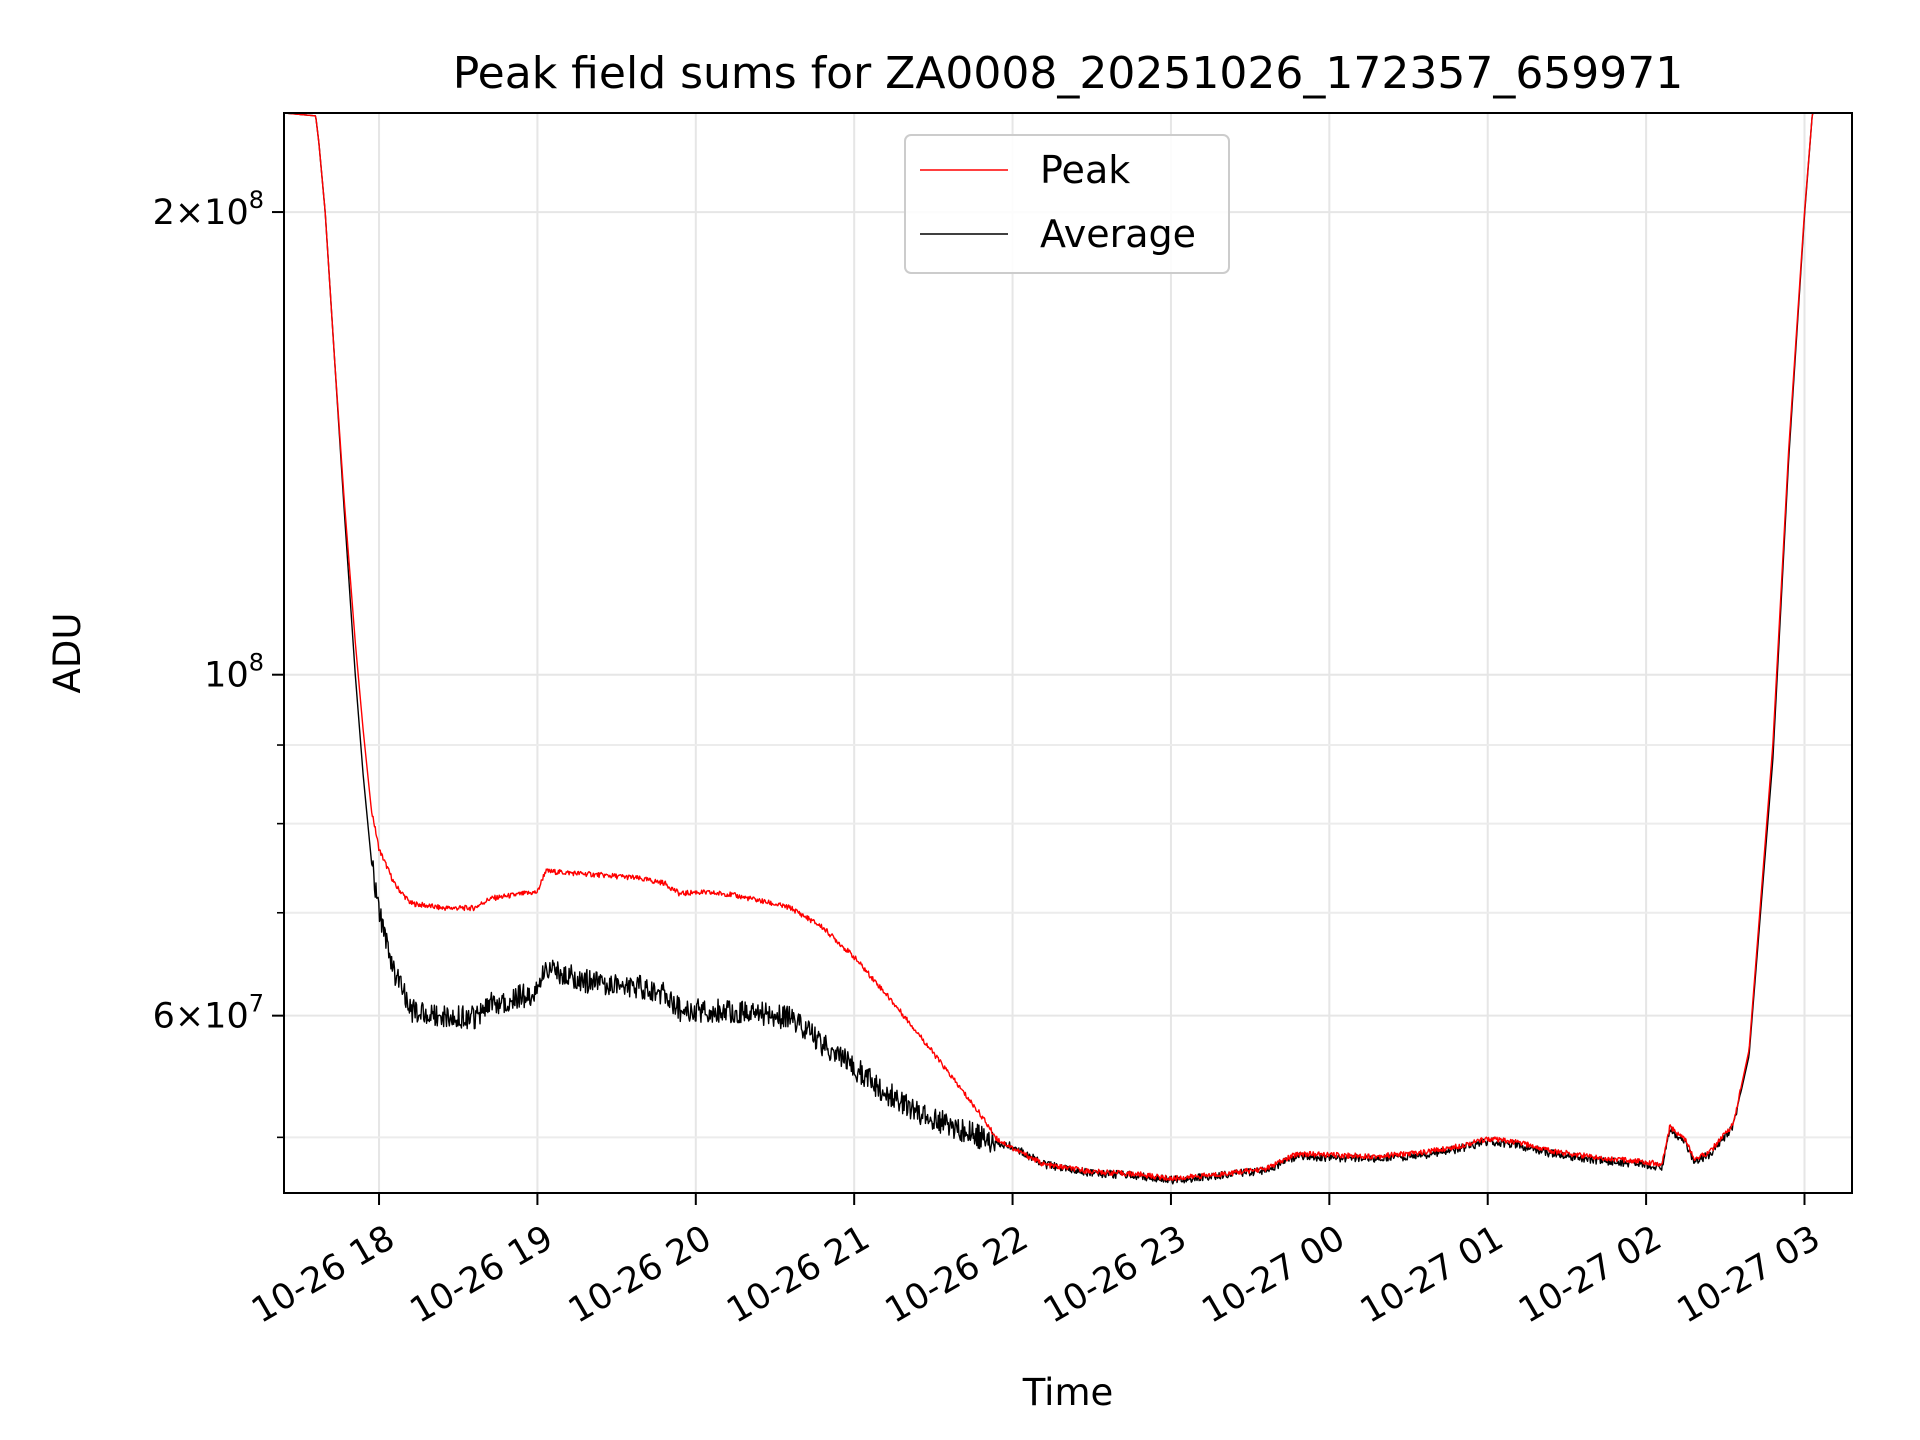  What do you see at coordinates (1590, 1274) in the screenshot?
I see `x-tick-label: 10-27 02` at bounding box center [1590, 1274].